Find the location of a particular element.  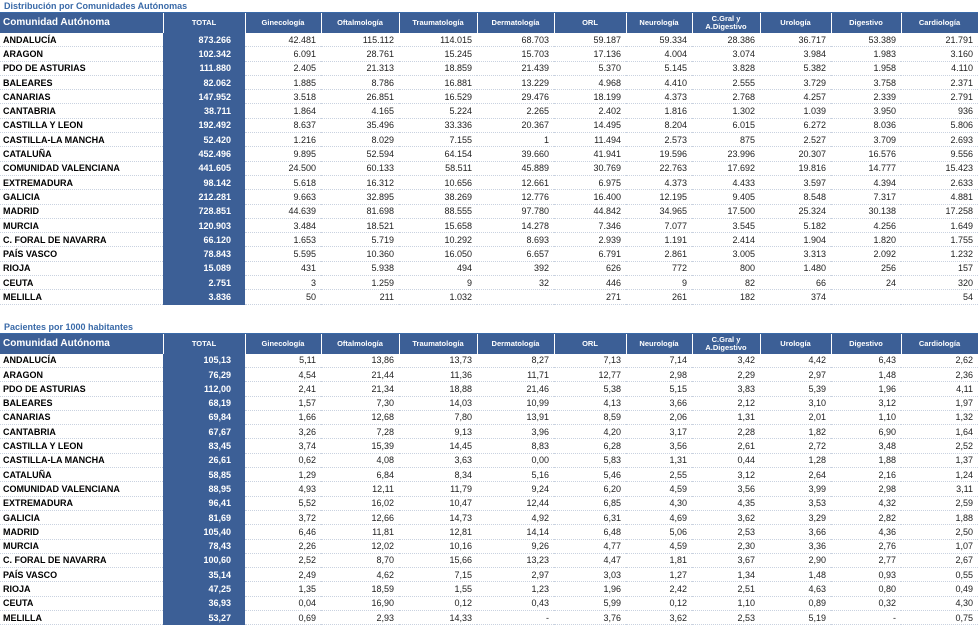

cell-value: 2,97 is located at coordinates (515, 575).